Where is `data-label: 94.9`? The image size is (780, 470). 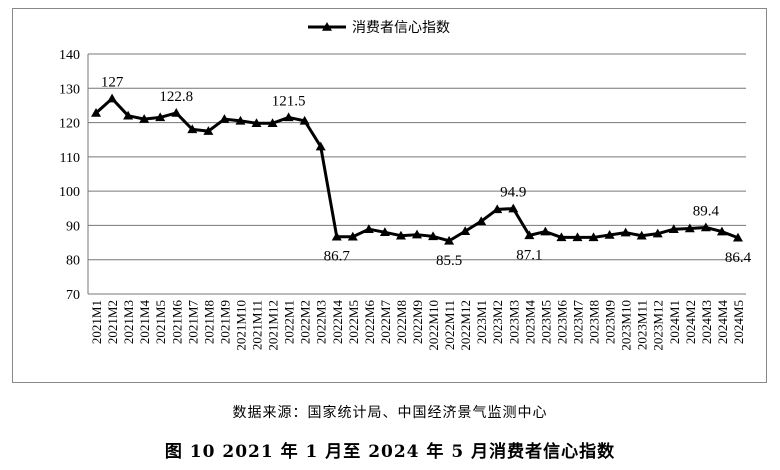
data-label: 94.9 is located at coordinates (513, 193).